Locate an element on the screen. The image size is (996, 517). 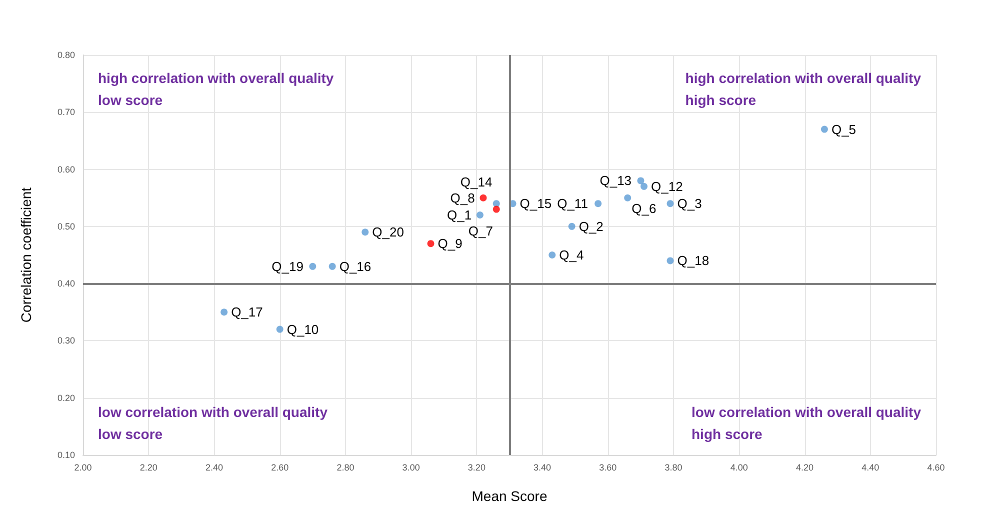
y-tick-label: 0.60 is located at coordinates (66, 169).